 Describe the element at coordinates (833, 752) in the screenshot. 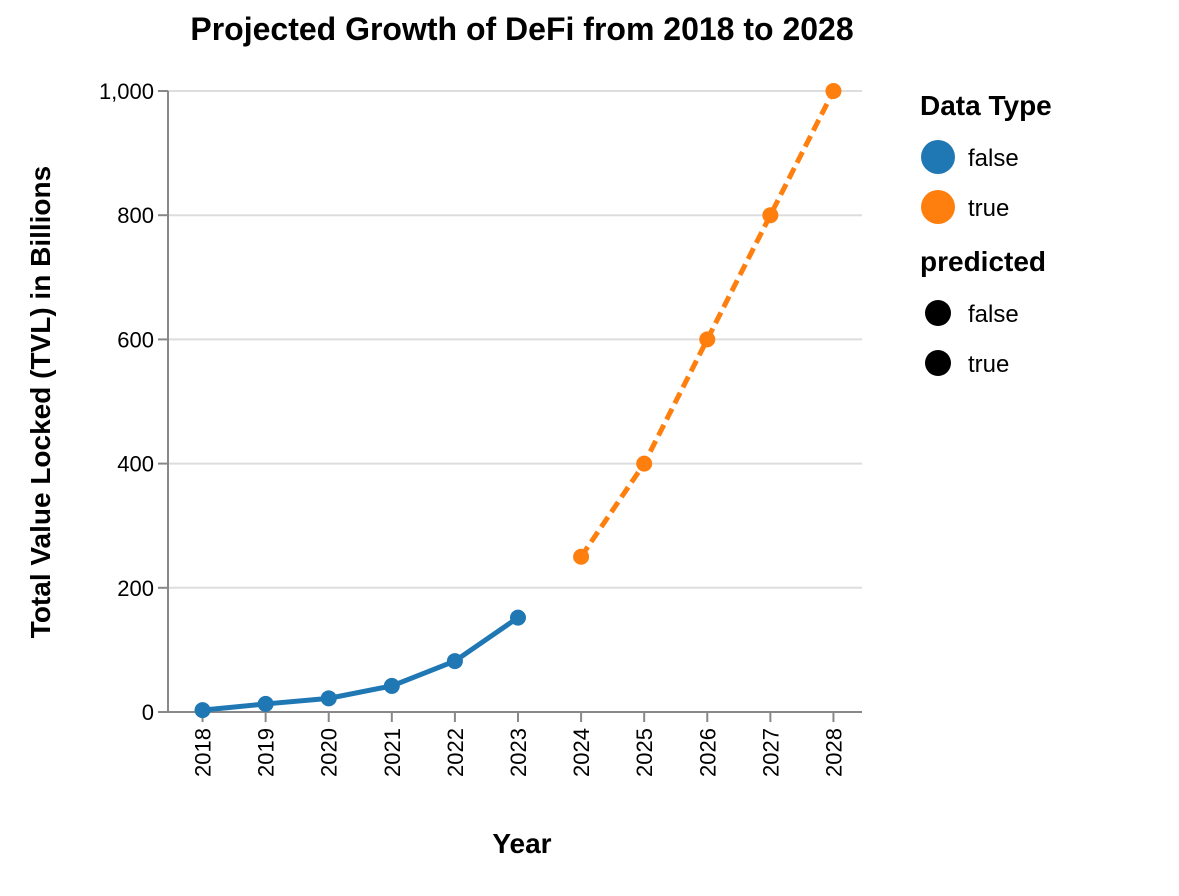

I see `x-tick-label: 2028` at that location.